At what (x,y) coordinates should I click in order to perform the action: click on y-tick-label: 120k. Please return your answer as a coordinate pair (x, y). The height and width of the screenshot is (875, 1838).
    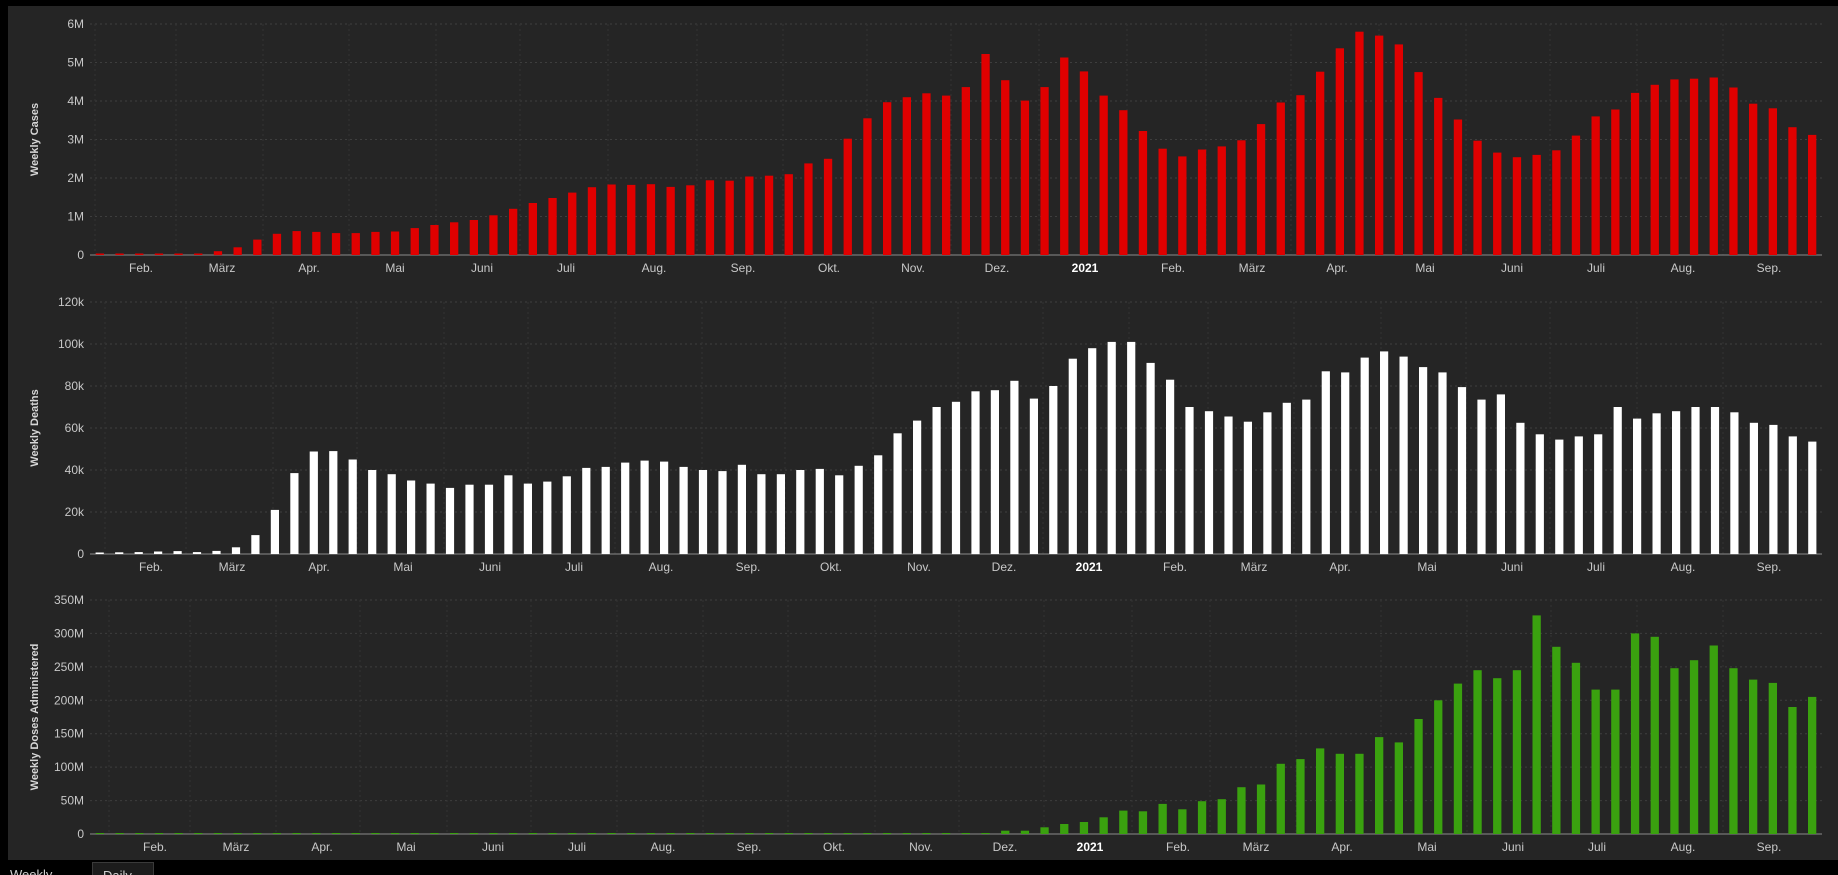
    Looking at the image, I should click on (71, 302).